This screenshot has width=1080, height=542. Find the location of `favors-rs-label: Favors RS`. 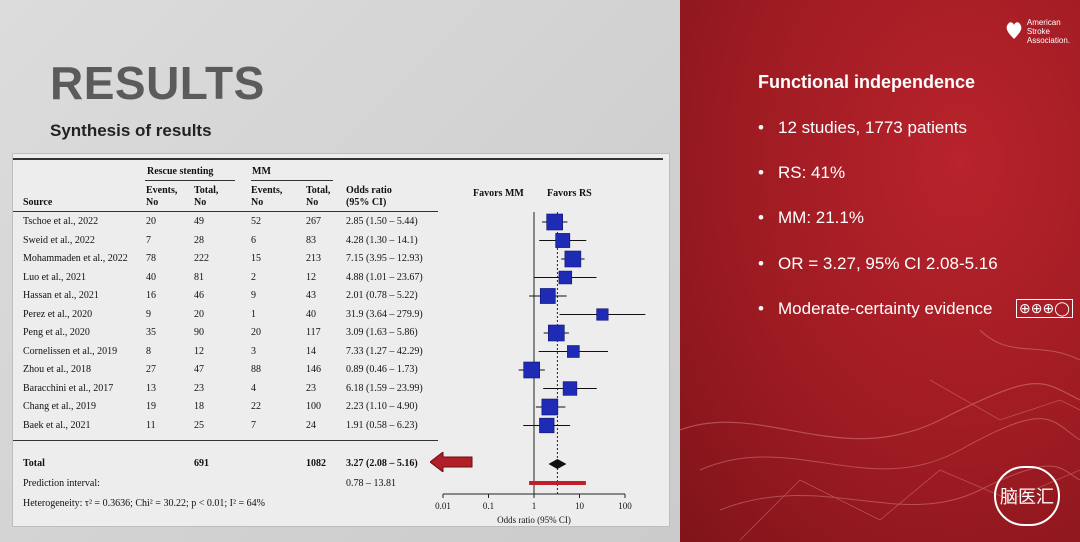

favors-rs-label: Favors RS is located at coordinates (569, 193).